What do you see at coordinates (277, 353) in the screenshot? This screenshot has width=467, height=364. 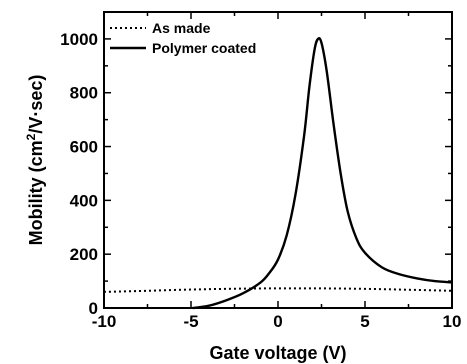 I see `x-axis-title: Gate voltage (V)` at bounding box center [277, 353].